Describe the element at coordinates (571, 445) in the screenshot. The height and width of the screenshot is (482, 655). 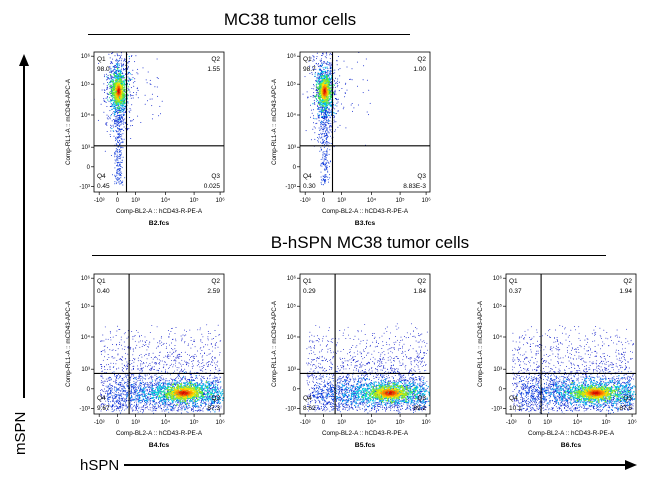
I see `sample-name: B6.fcs` at that location.